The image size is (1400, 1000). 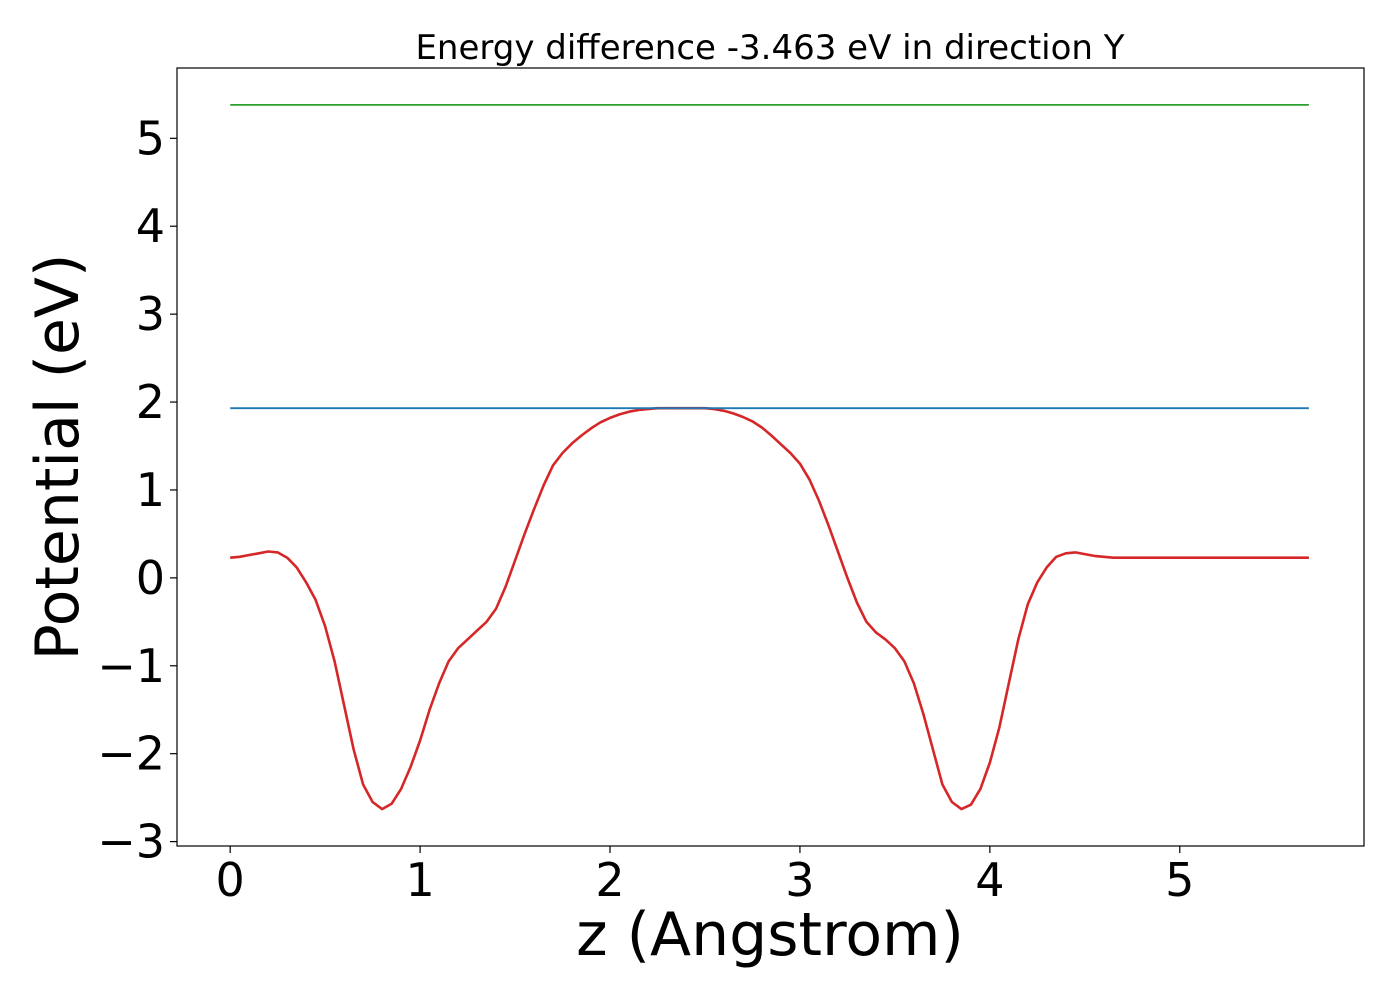 What do you see at coordinates (419, 880) in the screenshot?
I see `x-tick-label: 1` at bounding box center [419, 880].